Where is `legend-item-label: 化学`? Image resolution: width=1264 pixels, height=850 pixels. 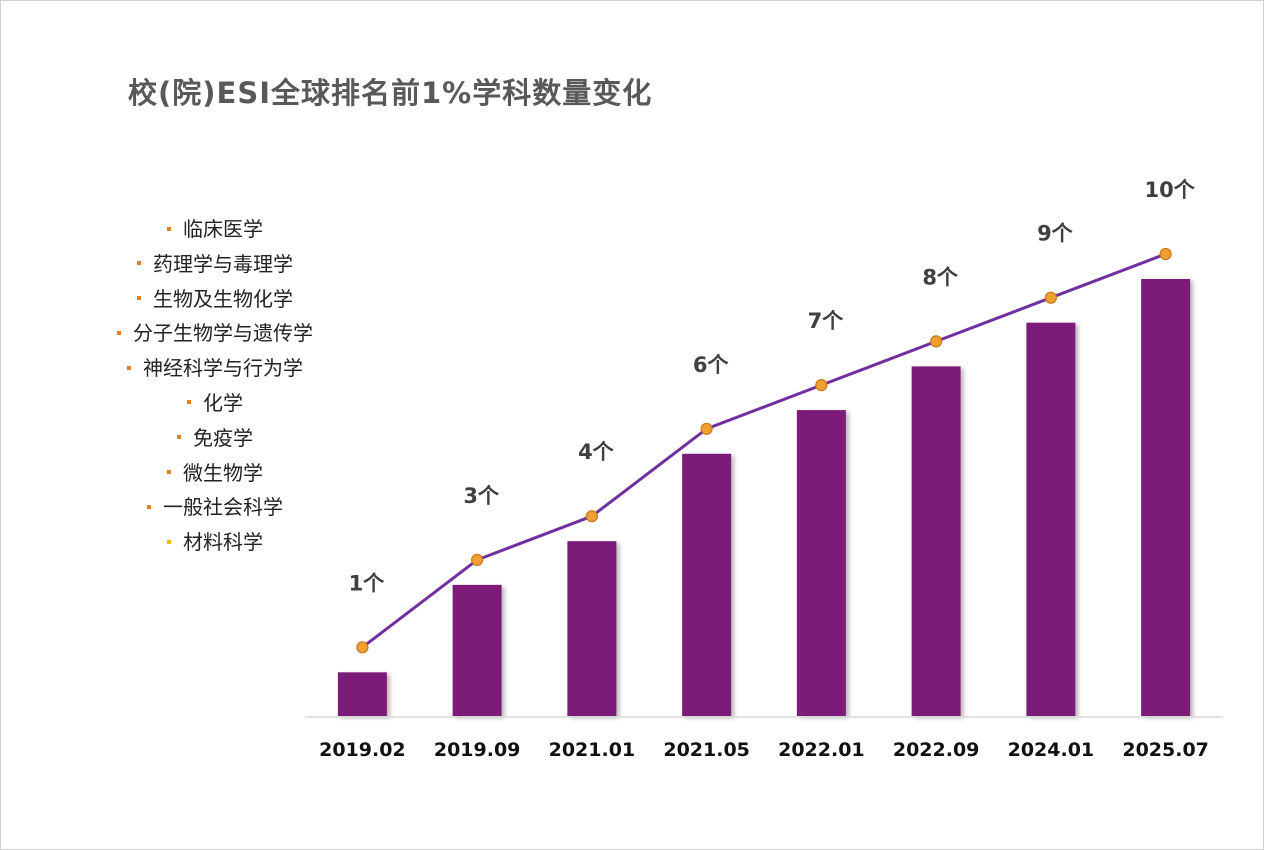
legend-item-label: 化学 is located at coordinates (223, 402).